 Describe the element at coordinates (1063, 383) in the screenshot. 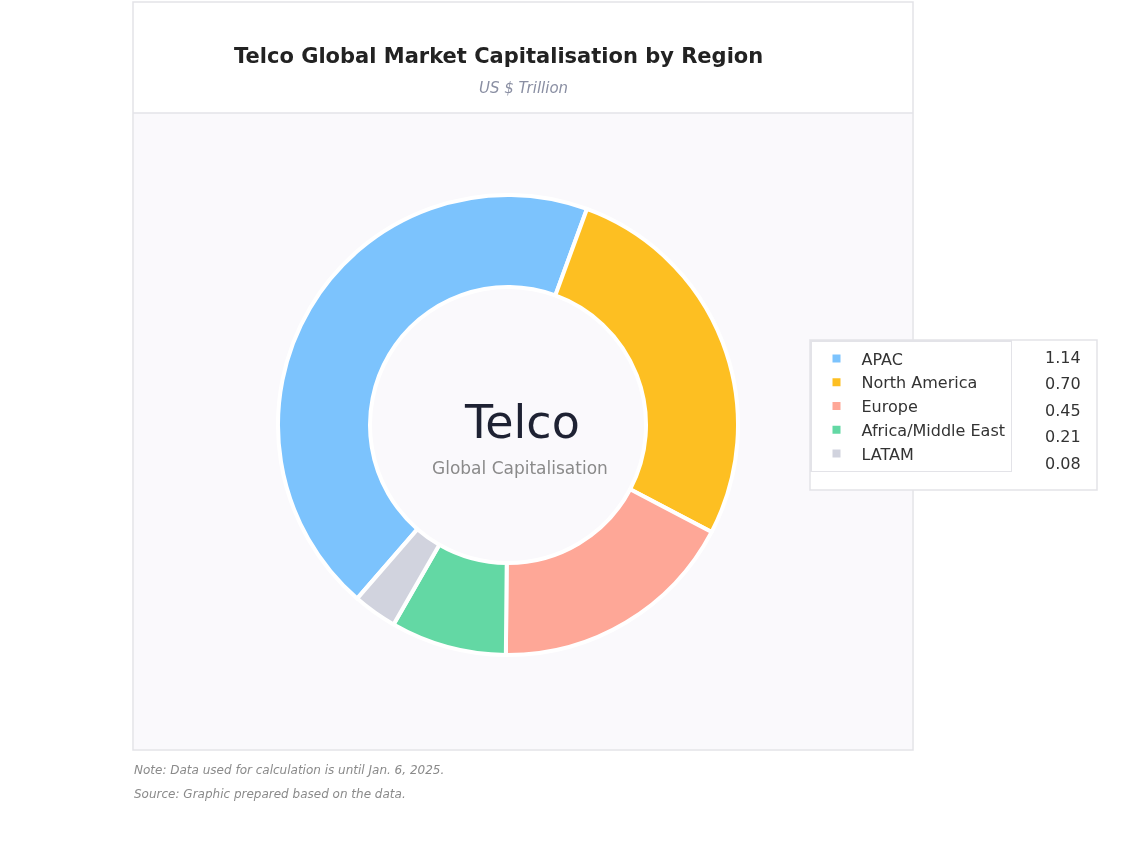

I see `data-label: 0.70` at that location.